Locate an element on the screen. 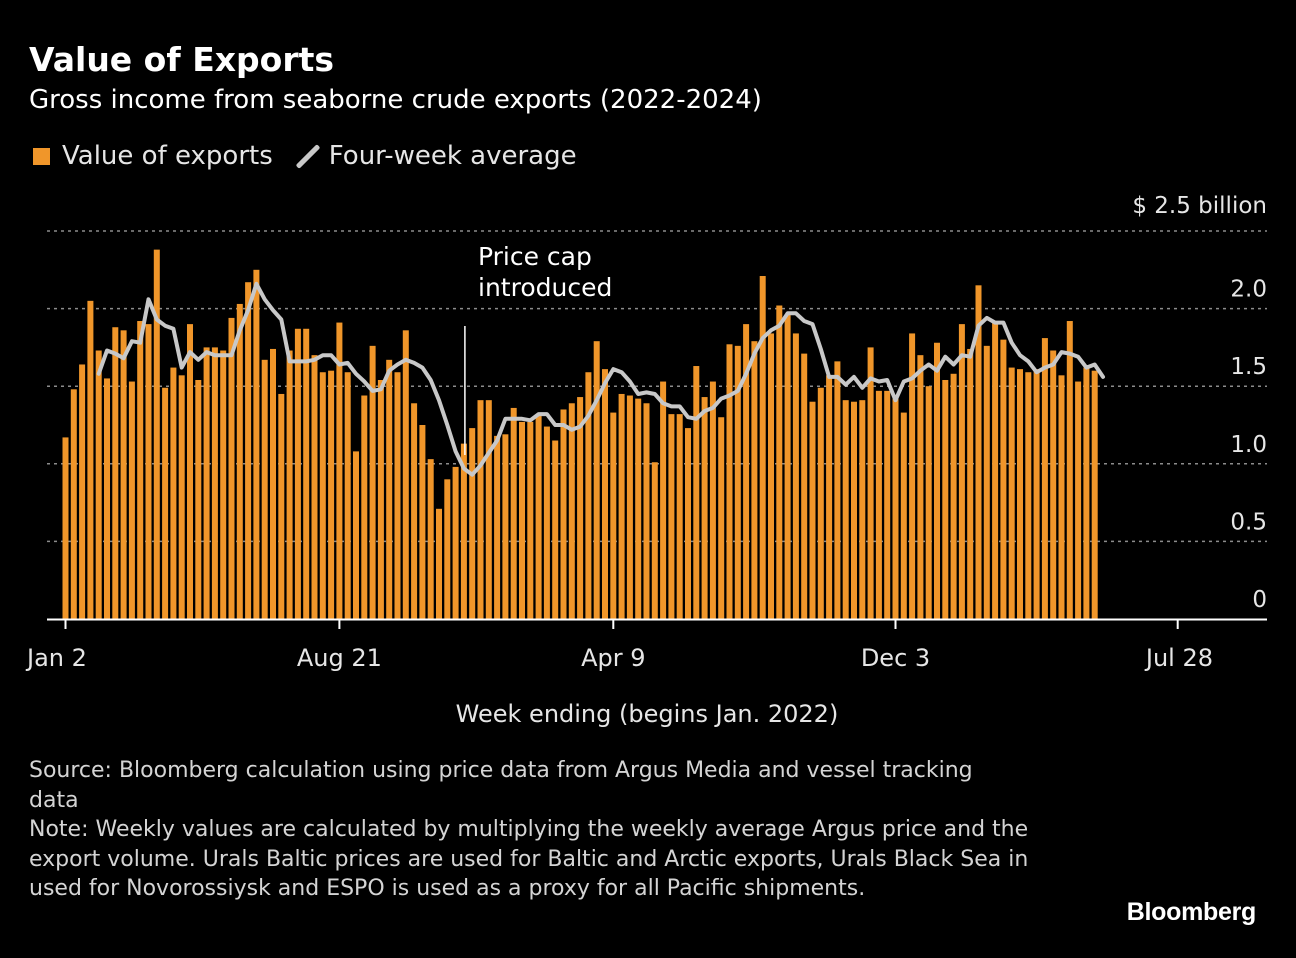  x-tick-label: Jan 2 is located at coordinates (56, 658).